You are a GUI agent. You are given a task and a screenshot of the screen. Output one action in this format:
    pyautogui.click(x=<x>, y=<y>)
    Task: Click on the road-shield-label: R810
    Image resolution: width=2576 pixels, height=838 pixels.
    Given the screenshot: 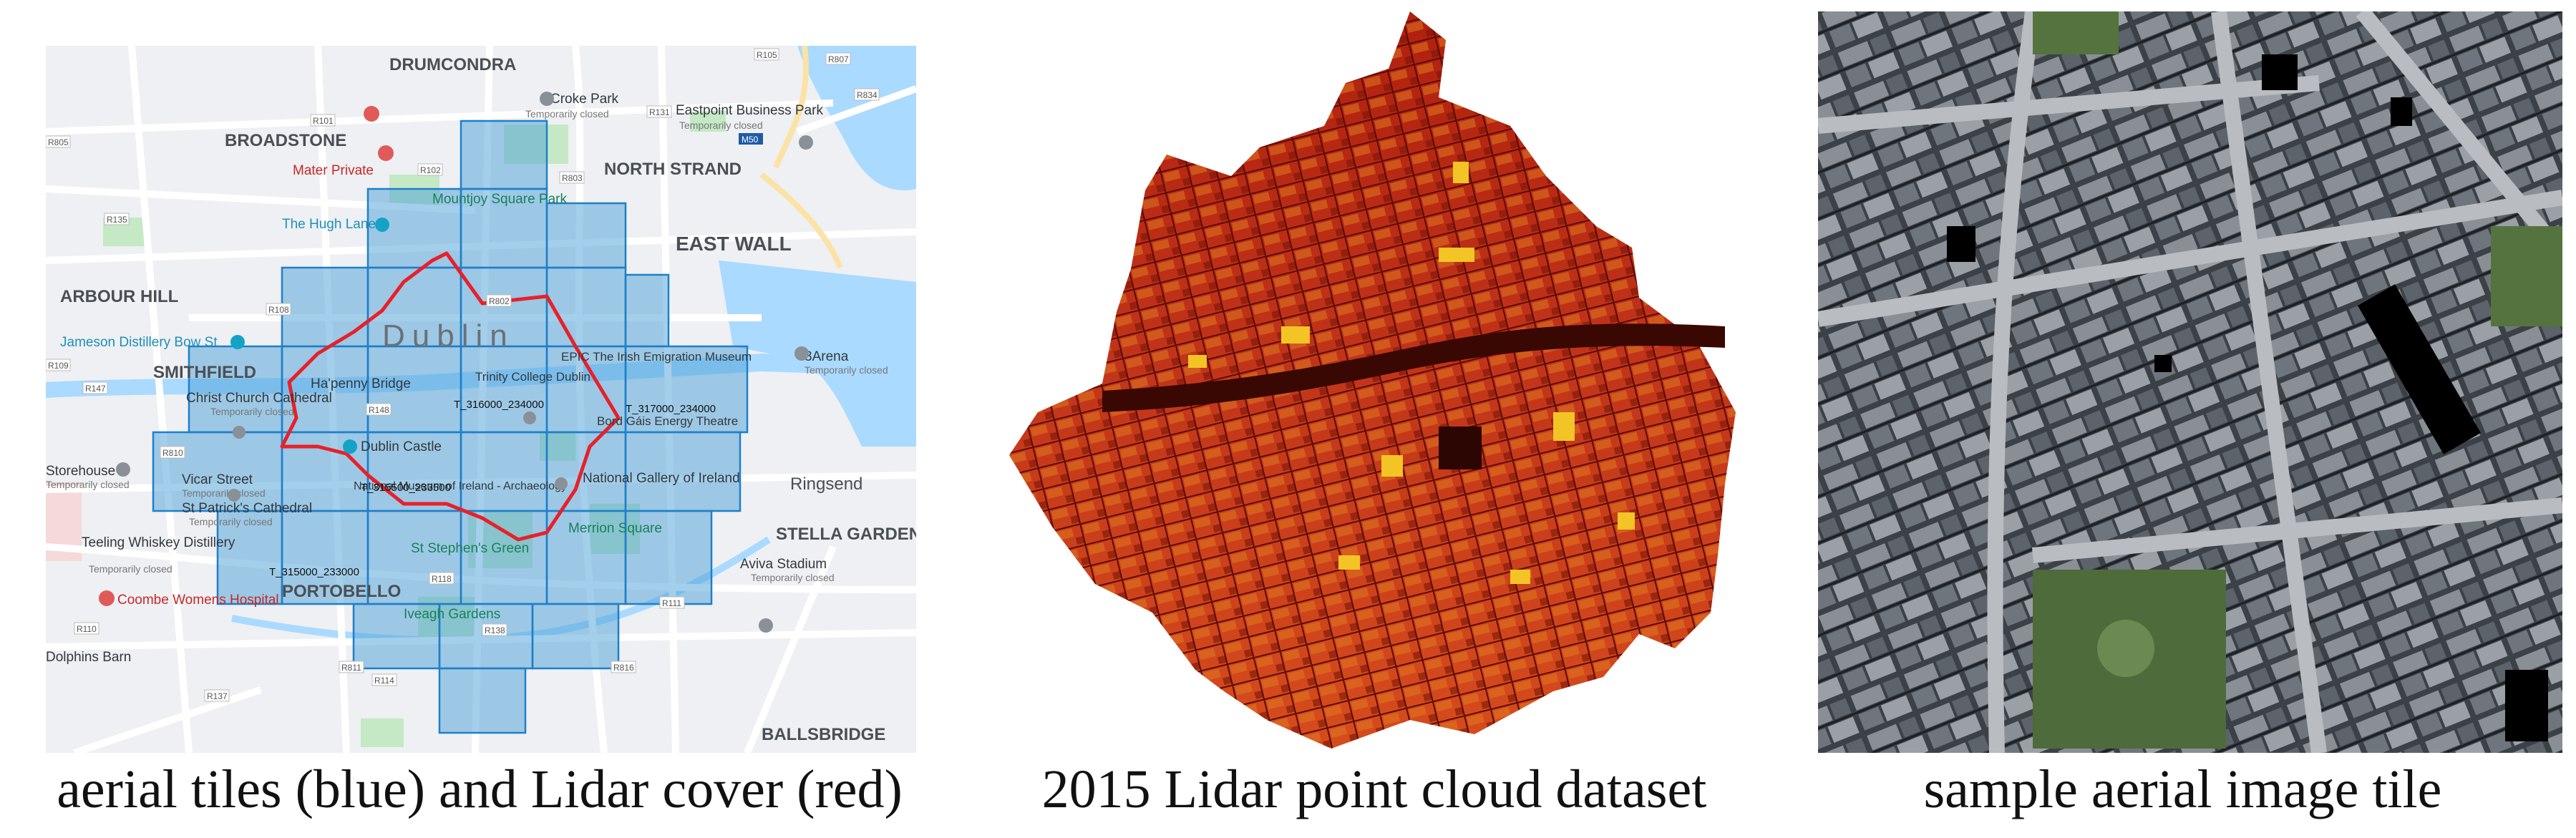 What is the action you would take?
    pyautogui.click(x=172, y=453)
    